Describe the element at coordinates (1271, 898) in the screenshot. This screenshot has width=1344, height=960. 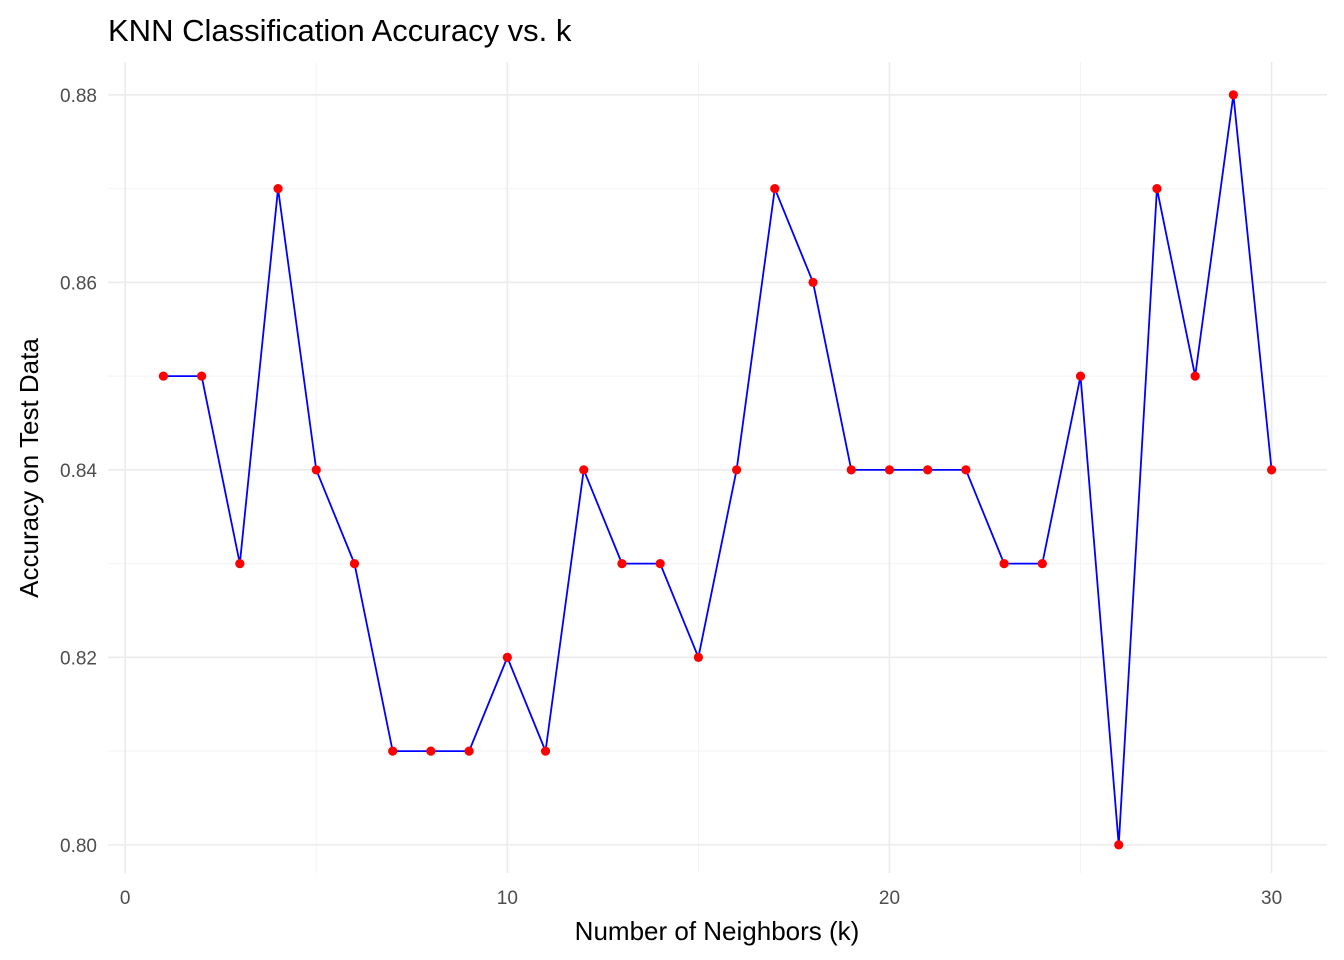
I see `x-tick-label: 30` at that location.